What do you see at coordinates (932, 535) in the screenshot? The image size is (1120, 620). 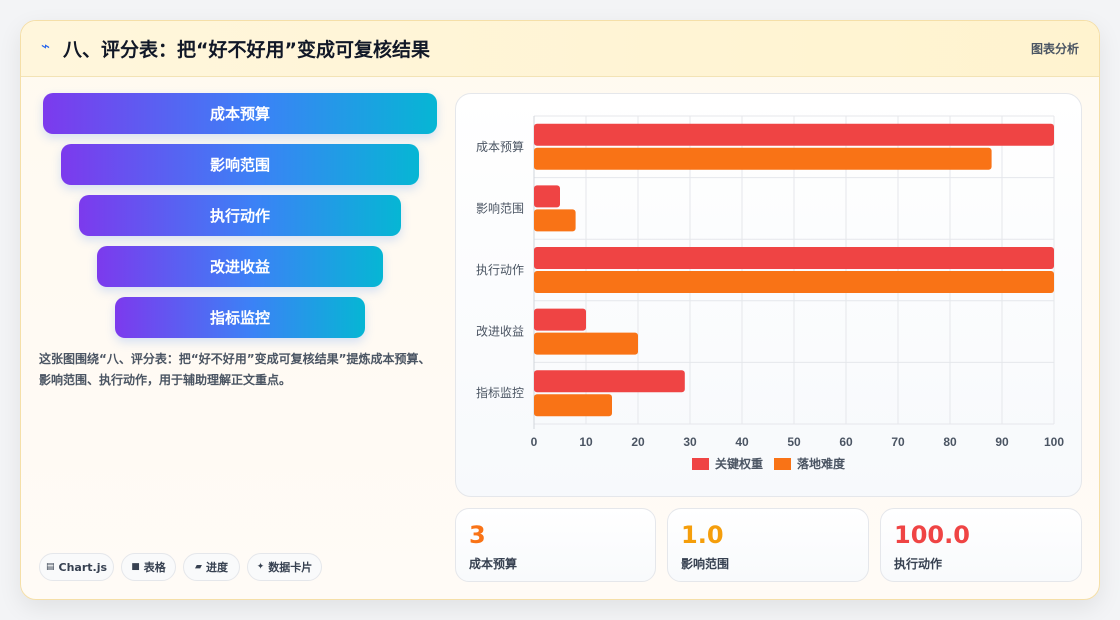 I see `stat-value: 100.0` at bounding box center [932, 535].